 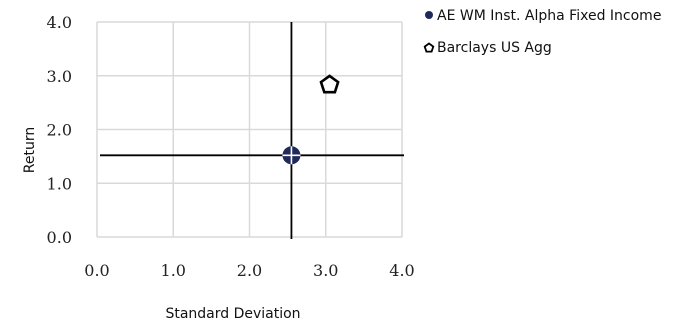 I want to click on data-point-barclays-us-agg, so click(x=329, y=84).